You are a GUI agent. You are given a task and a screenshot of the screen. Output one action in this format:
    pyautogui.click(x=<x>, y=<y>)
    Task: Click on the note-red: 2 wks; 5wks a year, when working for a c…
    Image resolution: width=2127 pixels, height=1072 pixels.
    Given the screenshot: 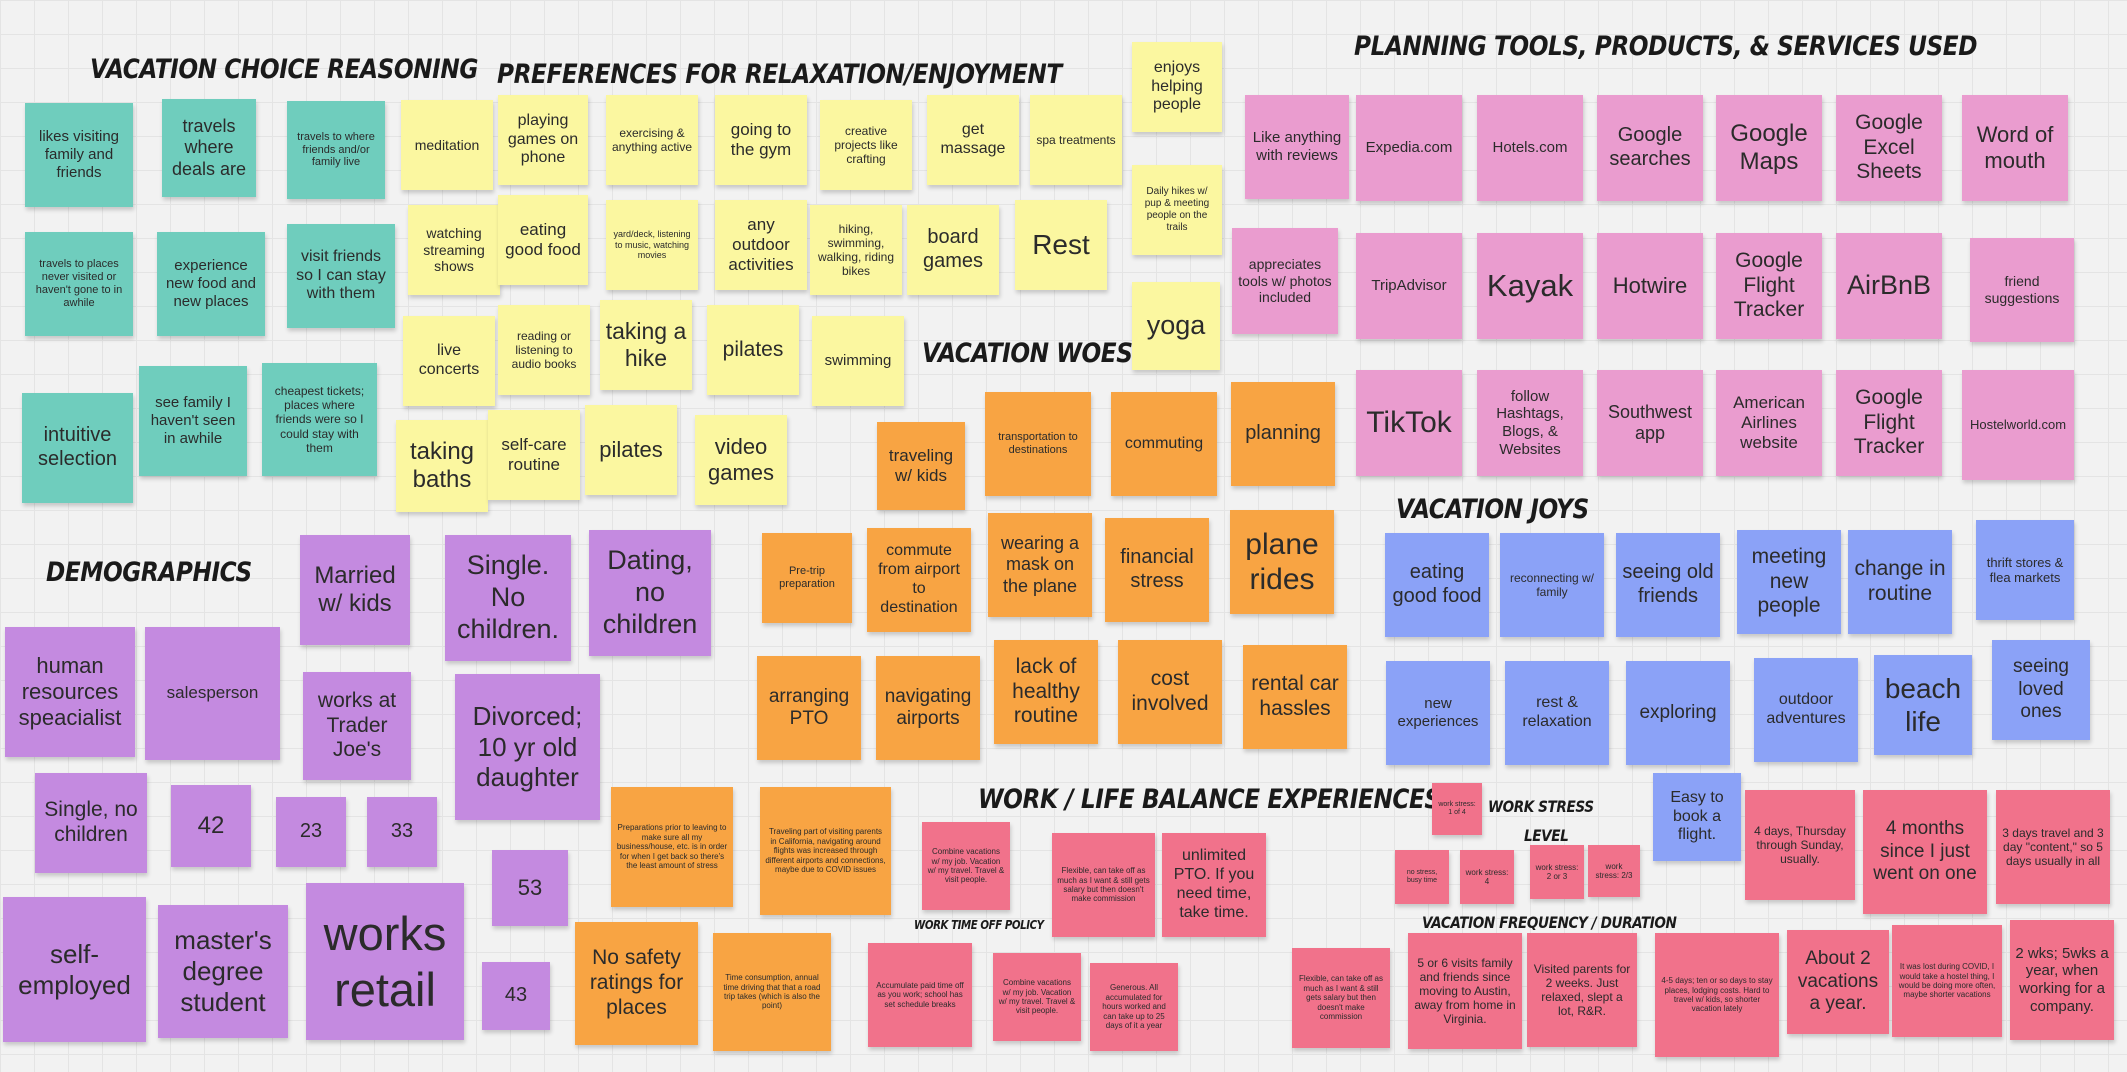 What is the action you would take?
    pyautogui.click(x=2062, y=980)
    